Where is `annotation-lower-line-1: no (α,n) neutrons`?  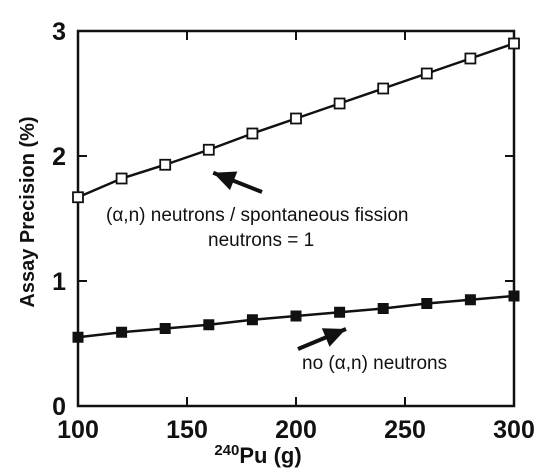 annotation-lower-line-1: no (α,n) neutrons is located at coordinates (374, 363).